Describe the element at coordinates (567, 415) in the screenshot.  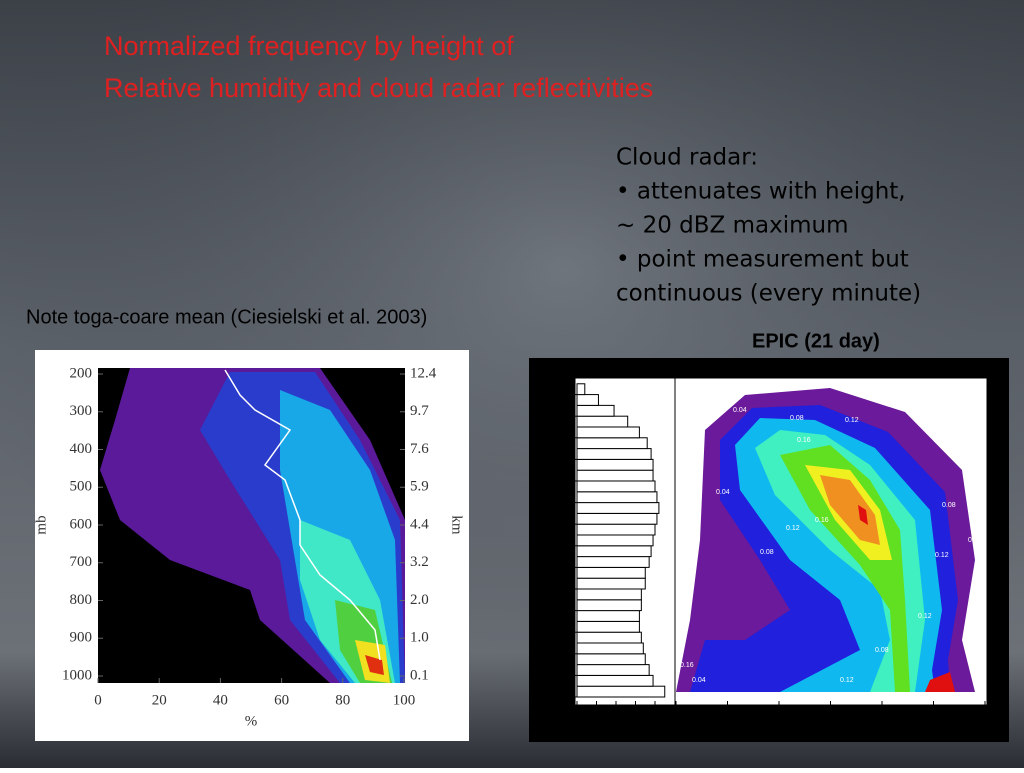
I see `y-tick-label: 13` at that location.